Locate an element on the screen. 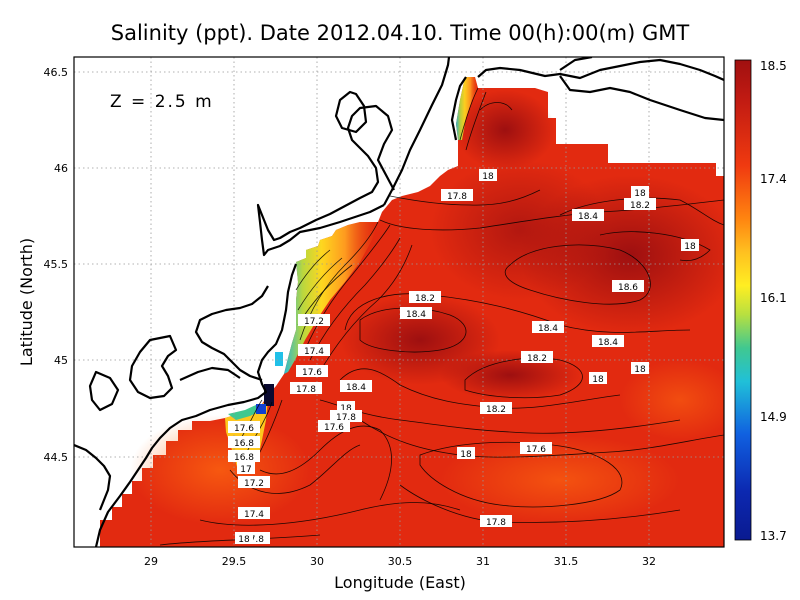 This screenshot has width=800, height=600. y-axis: 44.5 45 45.5 46 46.5 Latitude (North) is located at coordinates (42, 265).